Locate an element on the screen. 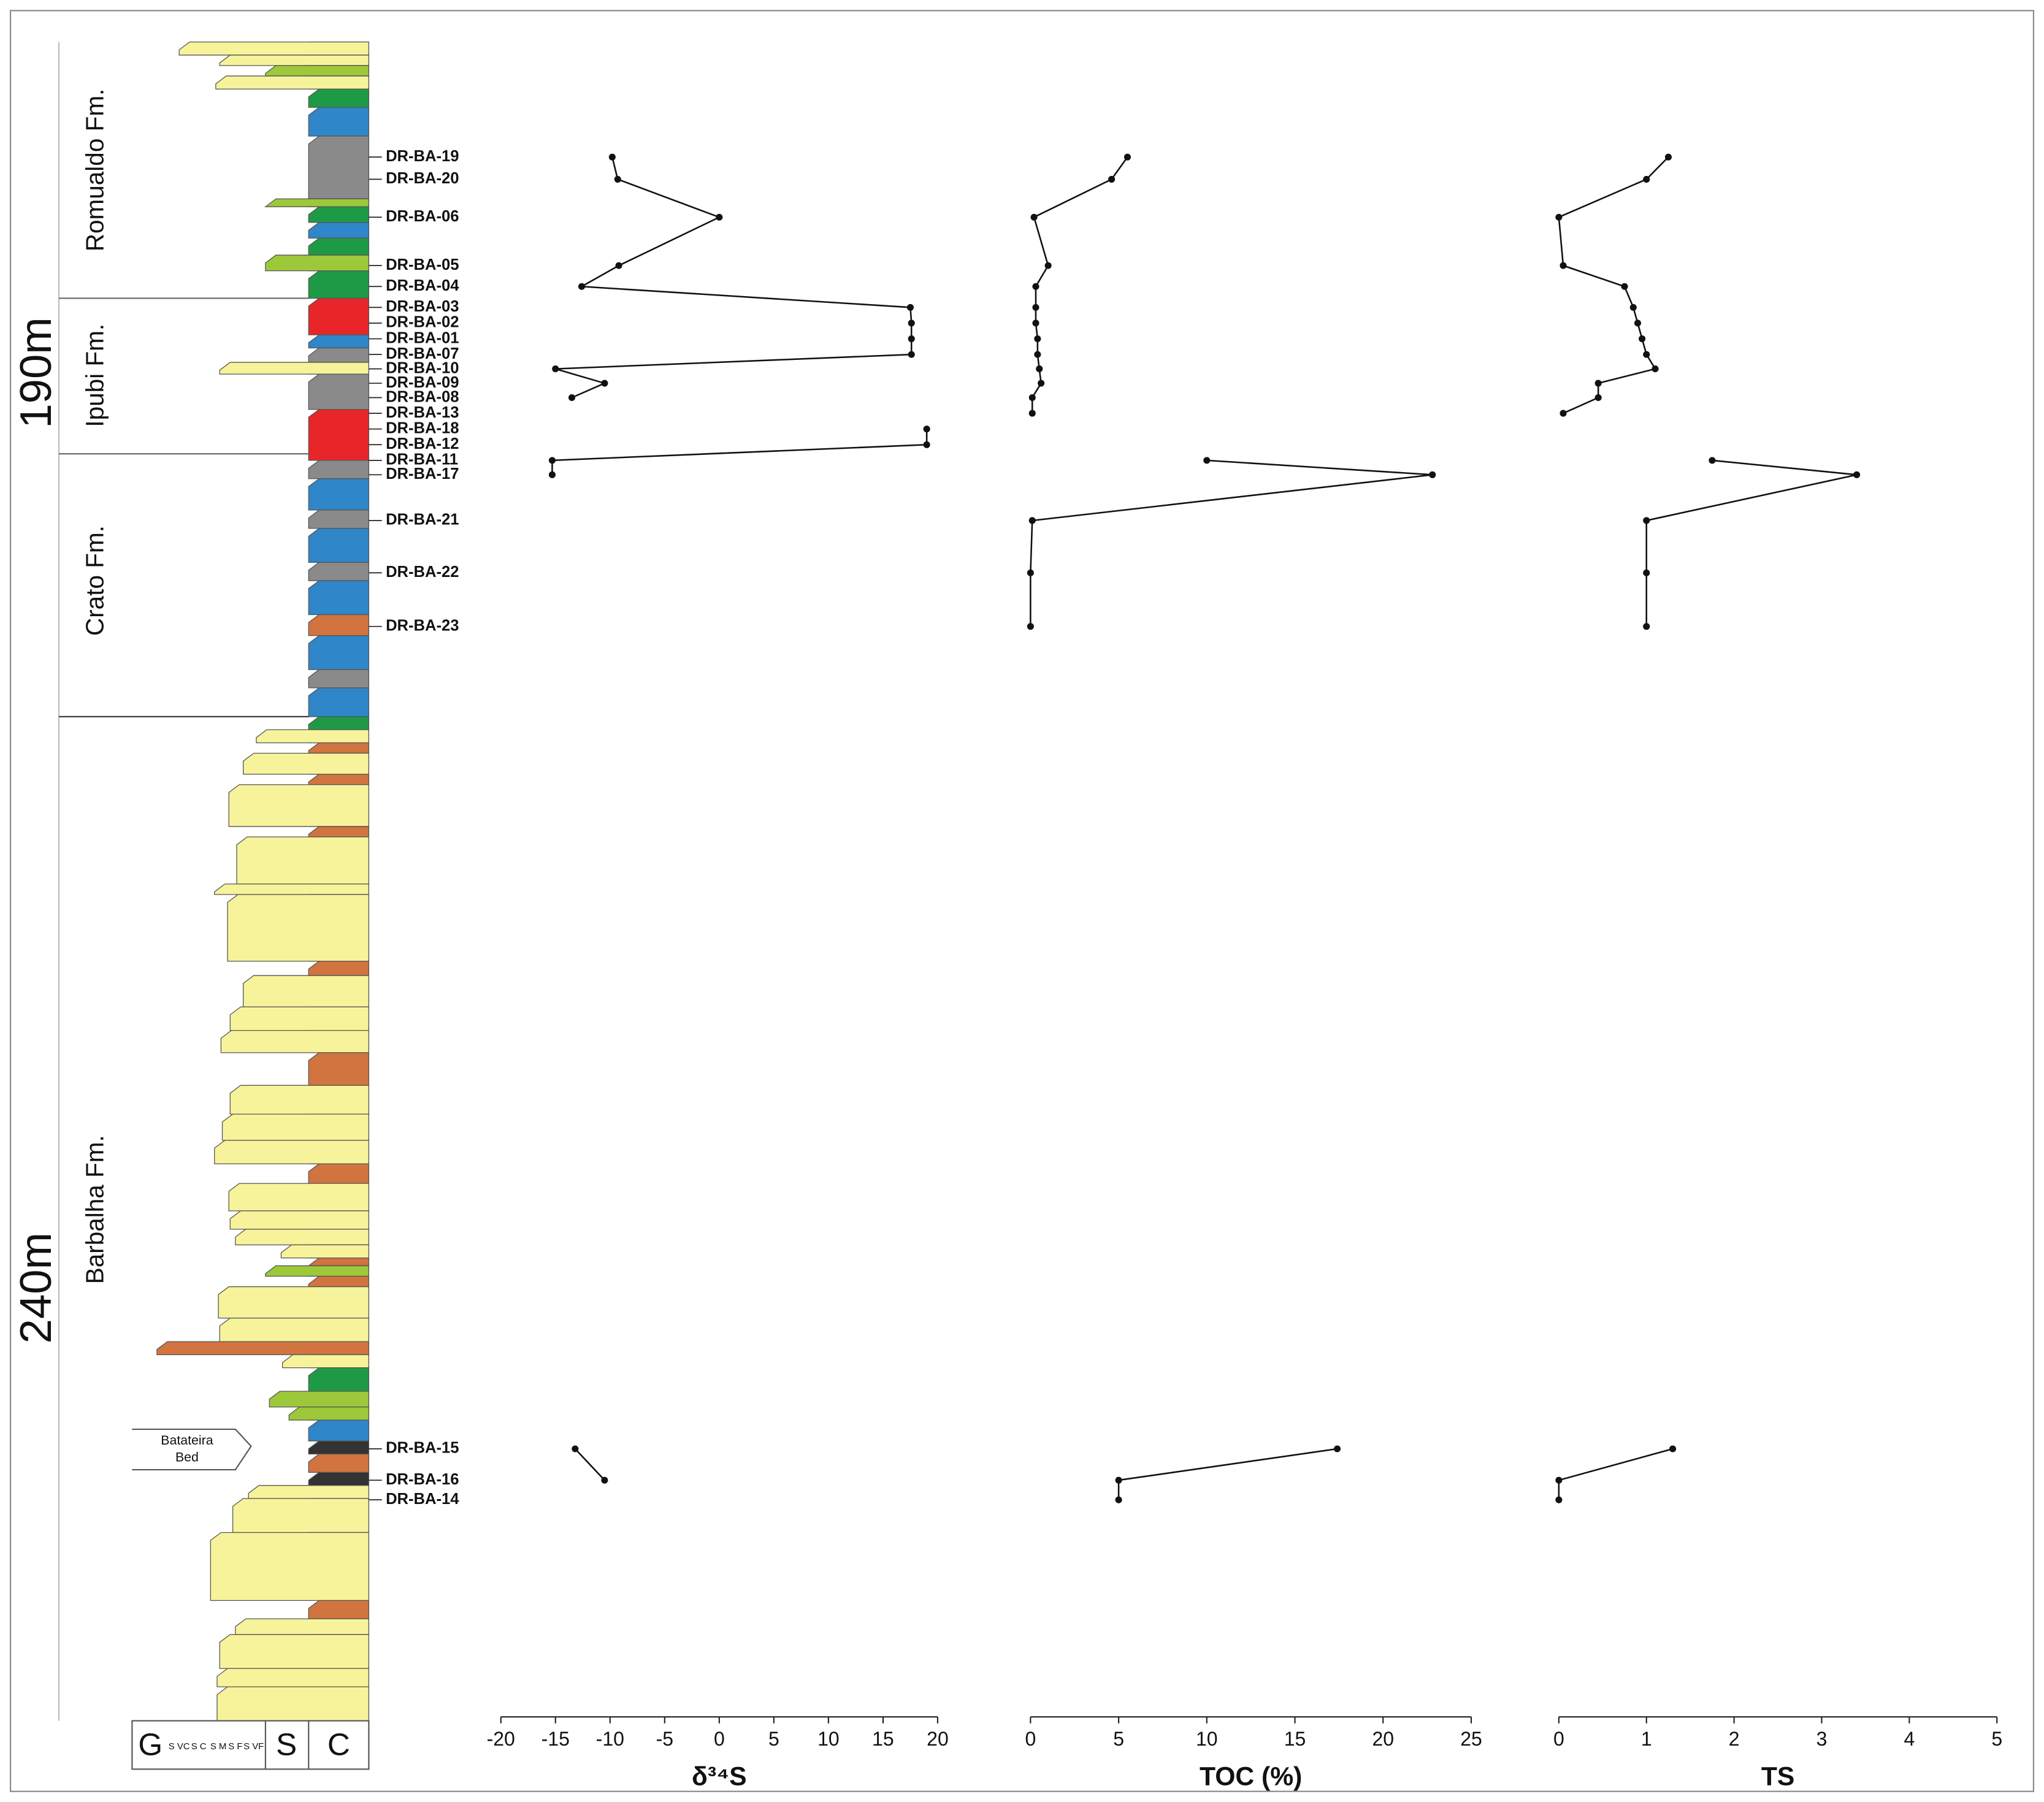  x-axis-title: TS is located at coordinates (1778, 1777).